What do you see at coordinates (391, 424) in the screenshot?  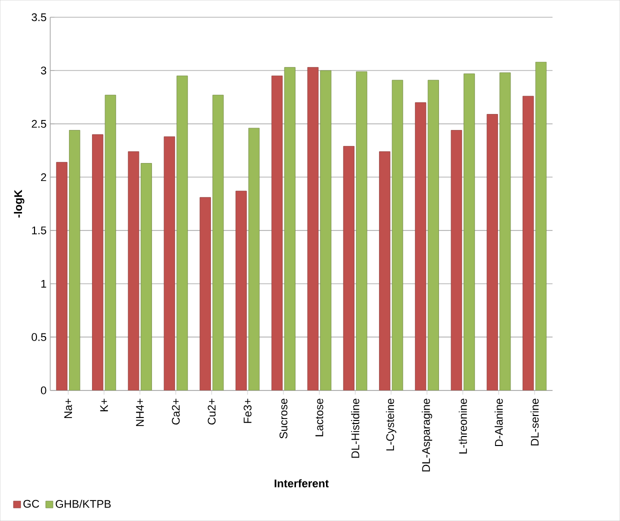 I see `x-tick-label: L-Cysteine` at bounding box center [391, 424].